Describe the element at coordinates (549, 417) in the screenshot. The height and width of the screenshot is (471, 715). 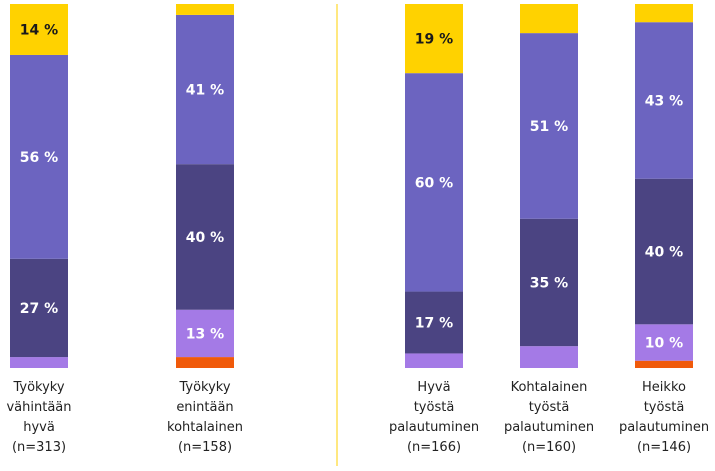
I see `category-label: Kohtalainen työstä palautuminen (n=160)` at that location.